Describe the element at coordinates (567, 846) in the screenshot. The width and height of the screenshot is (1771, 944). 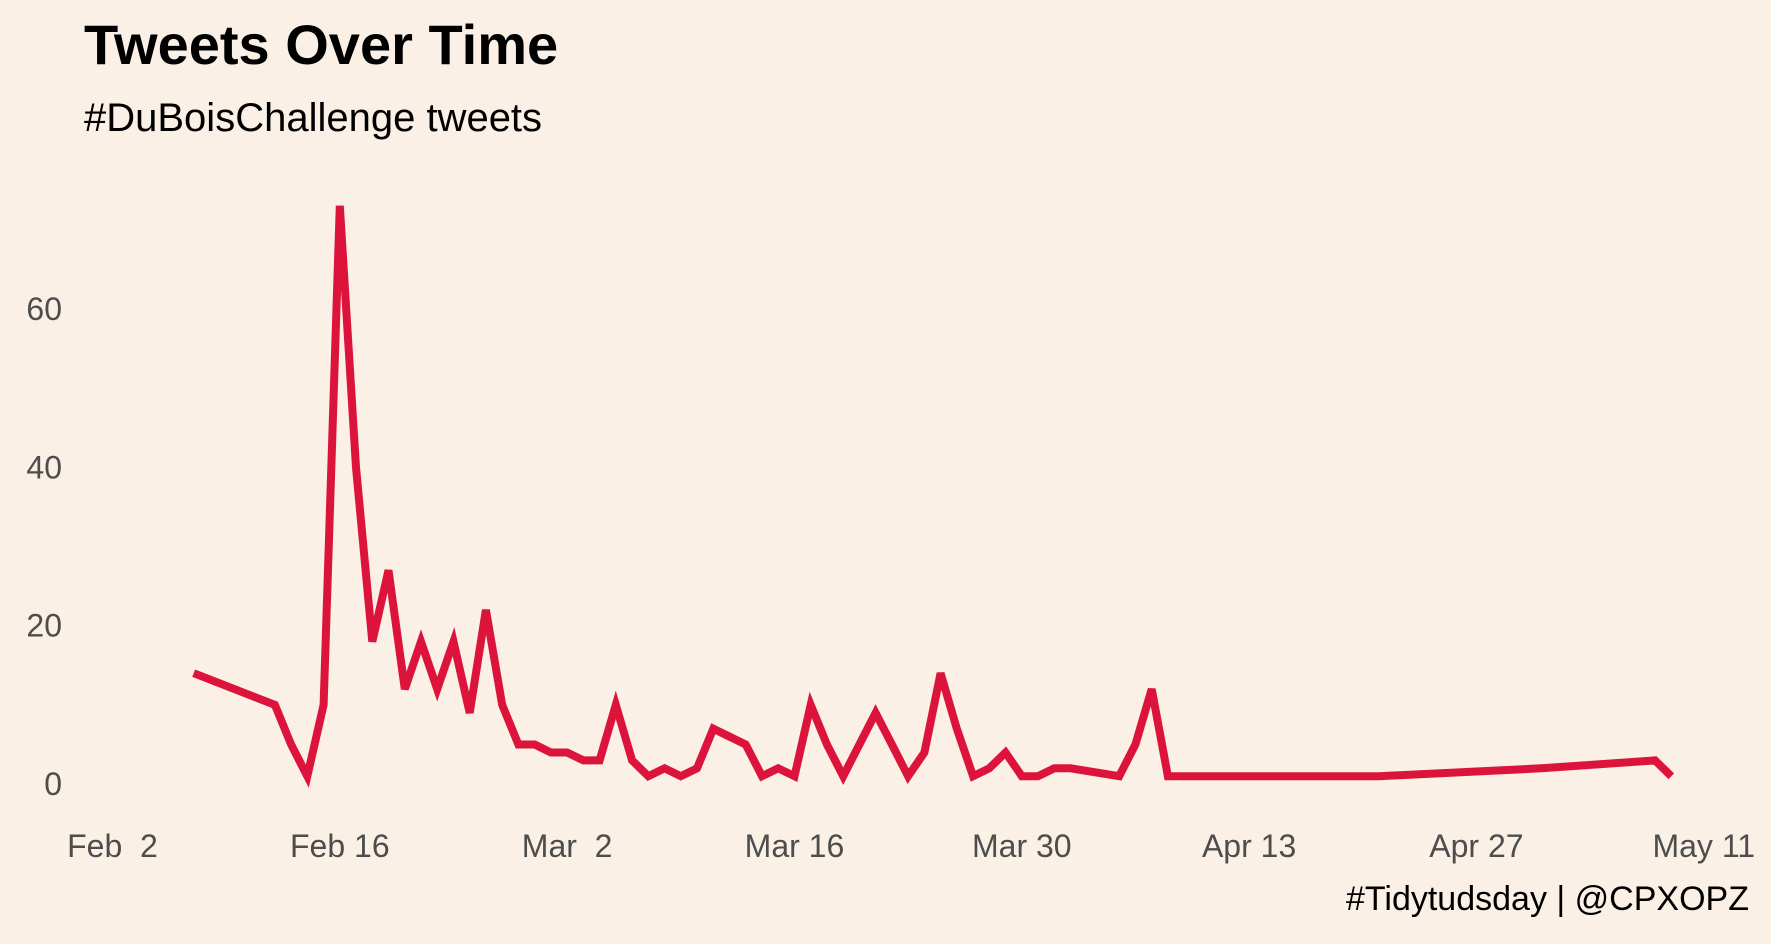
I see `x-tick-label: Mar 2` at that location.